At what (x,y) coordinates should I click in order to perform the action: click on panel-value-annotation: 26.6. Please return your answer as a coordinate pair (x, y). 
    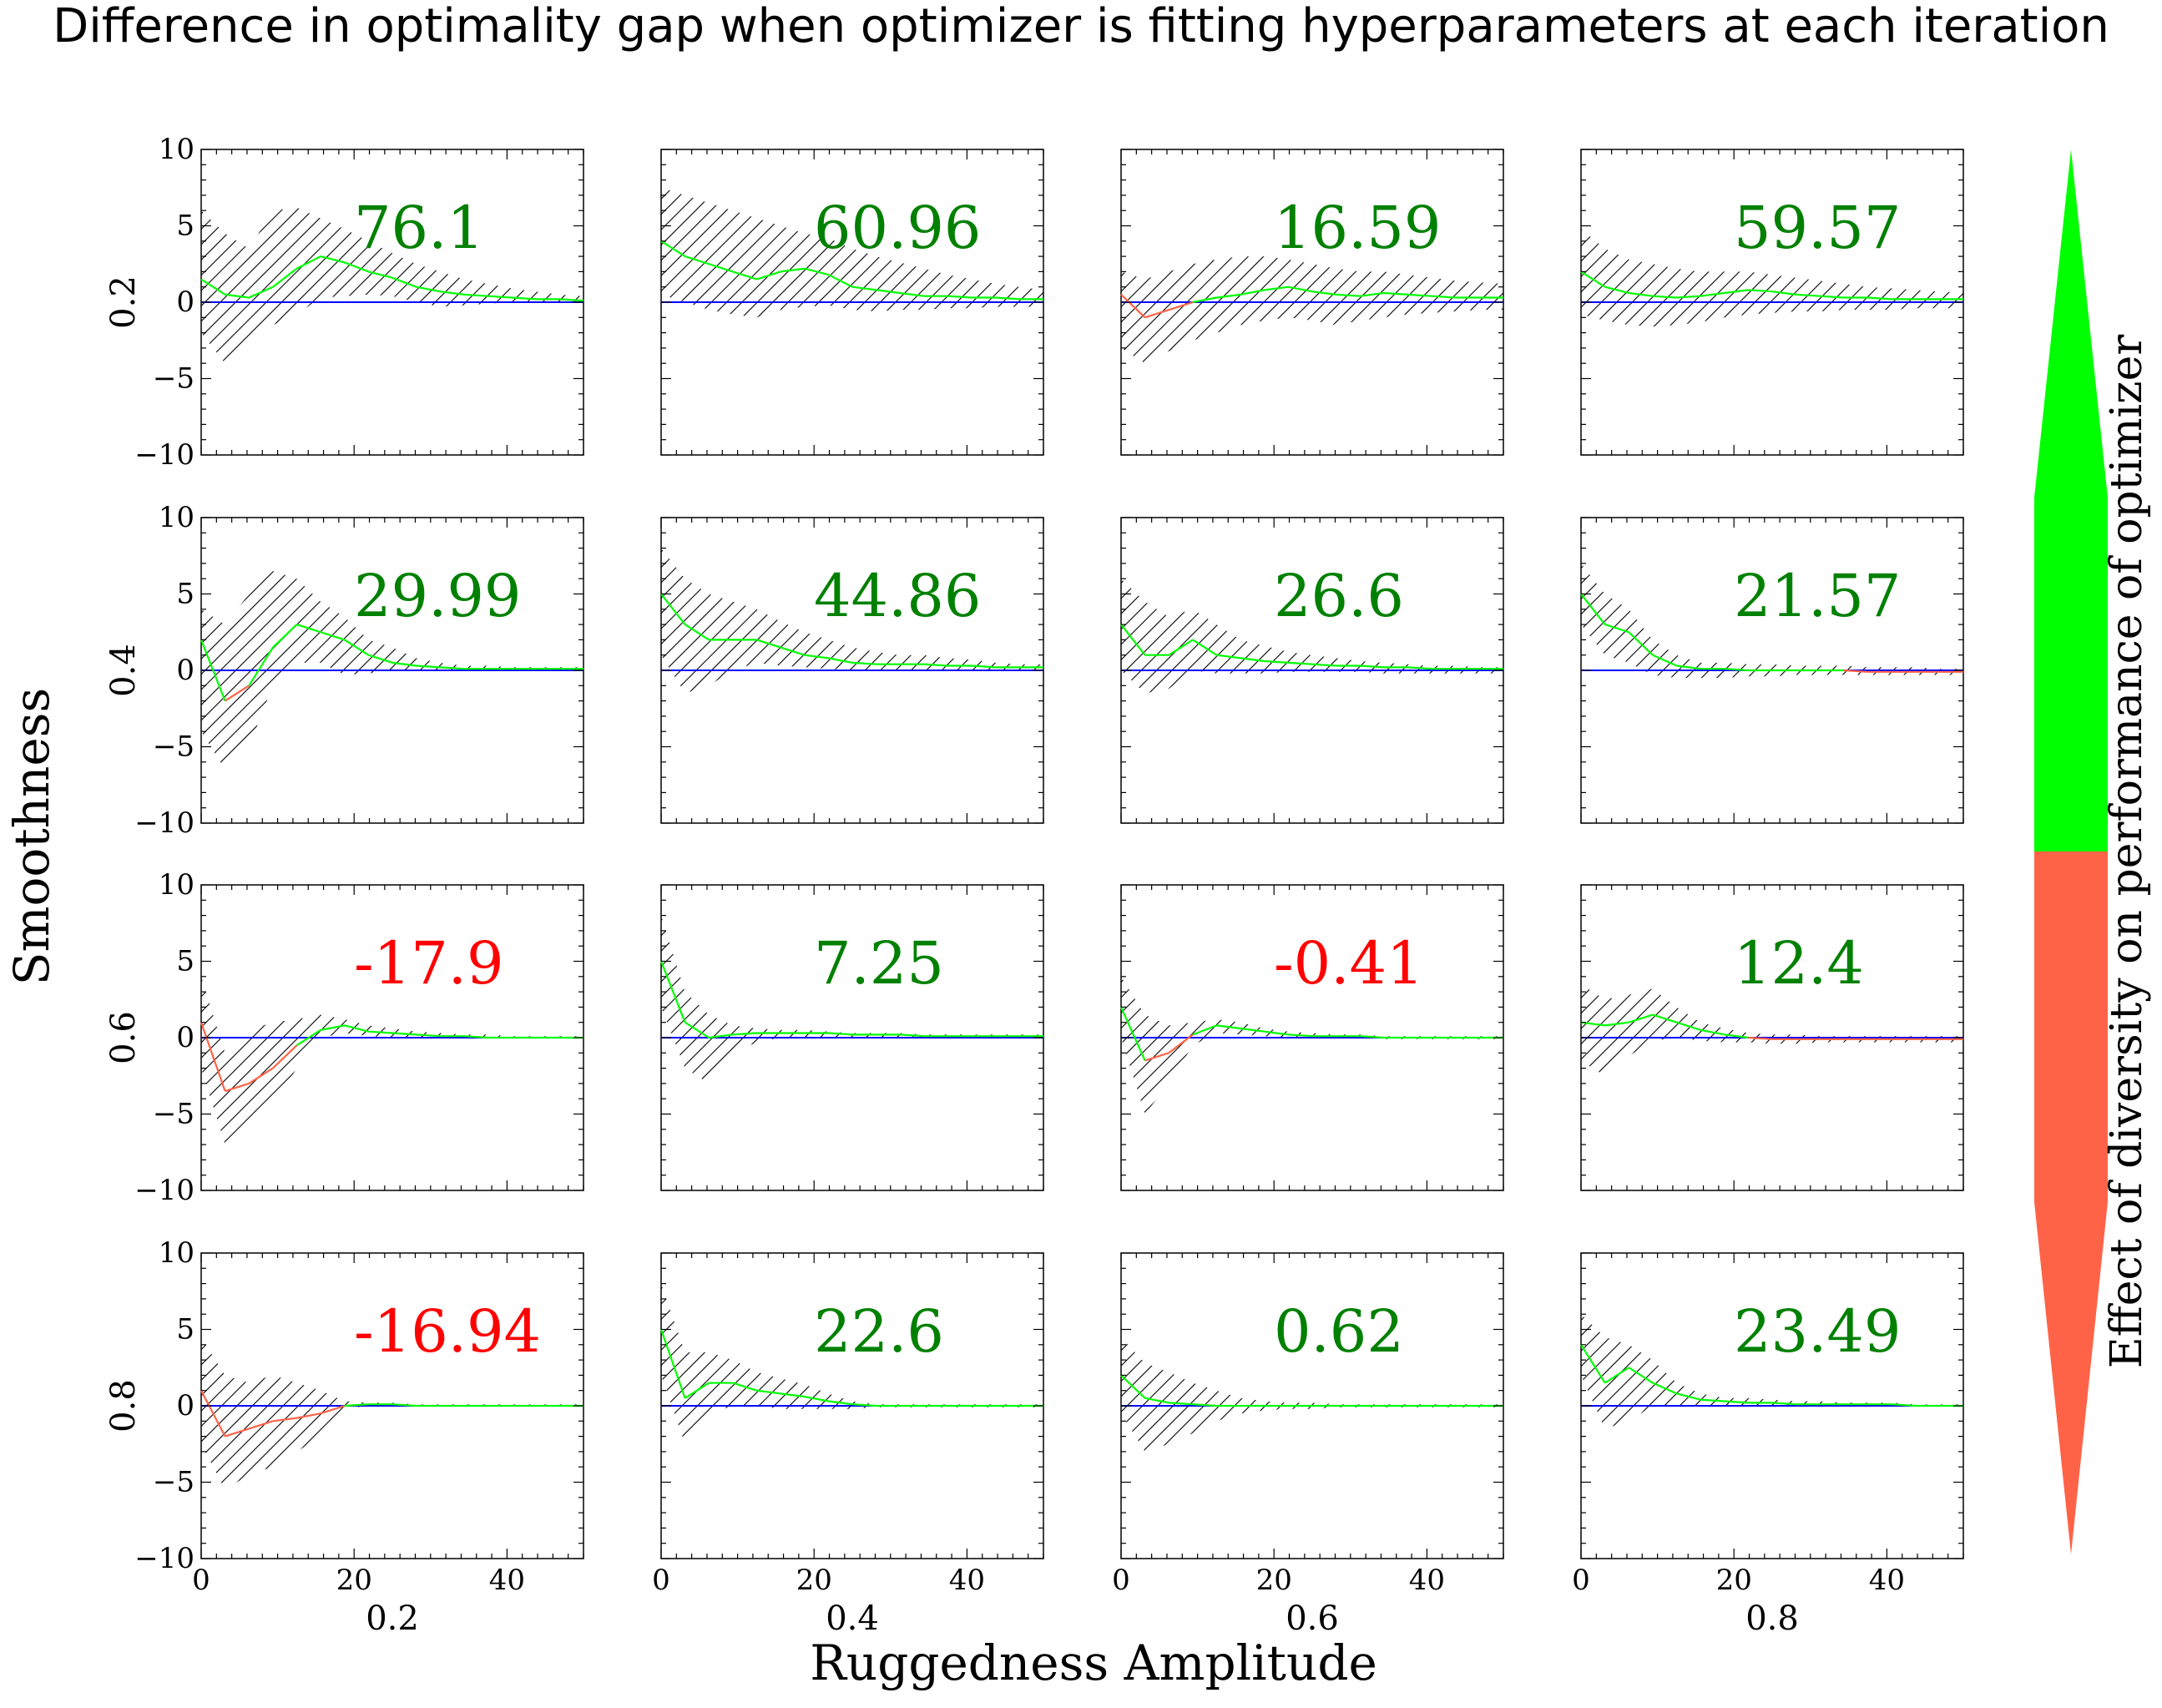
    Looking at the image, I should click on (1339, 596).